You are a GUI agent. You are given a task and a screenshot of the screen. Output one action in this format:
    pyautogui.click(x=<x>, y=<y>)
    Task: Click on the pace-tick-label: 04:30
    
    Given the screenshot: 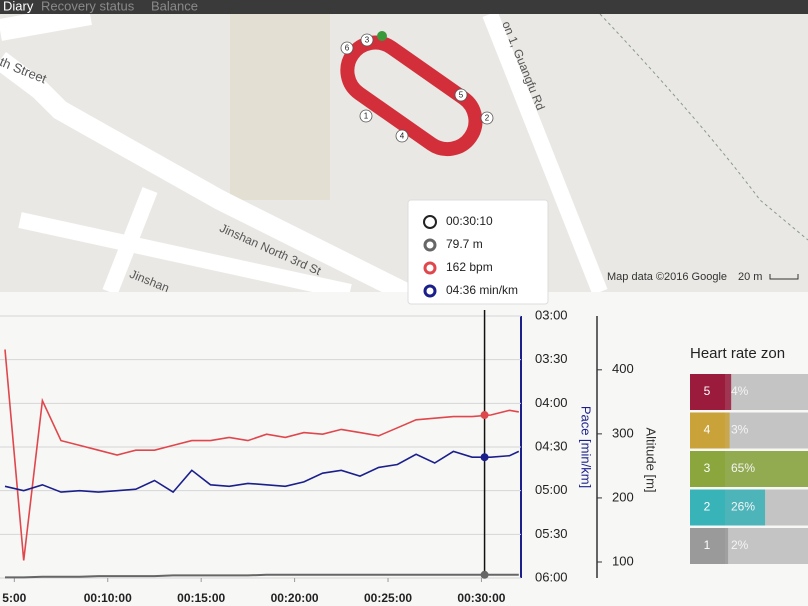 What is the action you would take?
    pyautogui.click(x=551, y=445)
    